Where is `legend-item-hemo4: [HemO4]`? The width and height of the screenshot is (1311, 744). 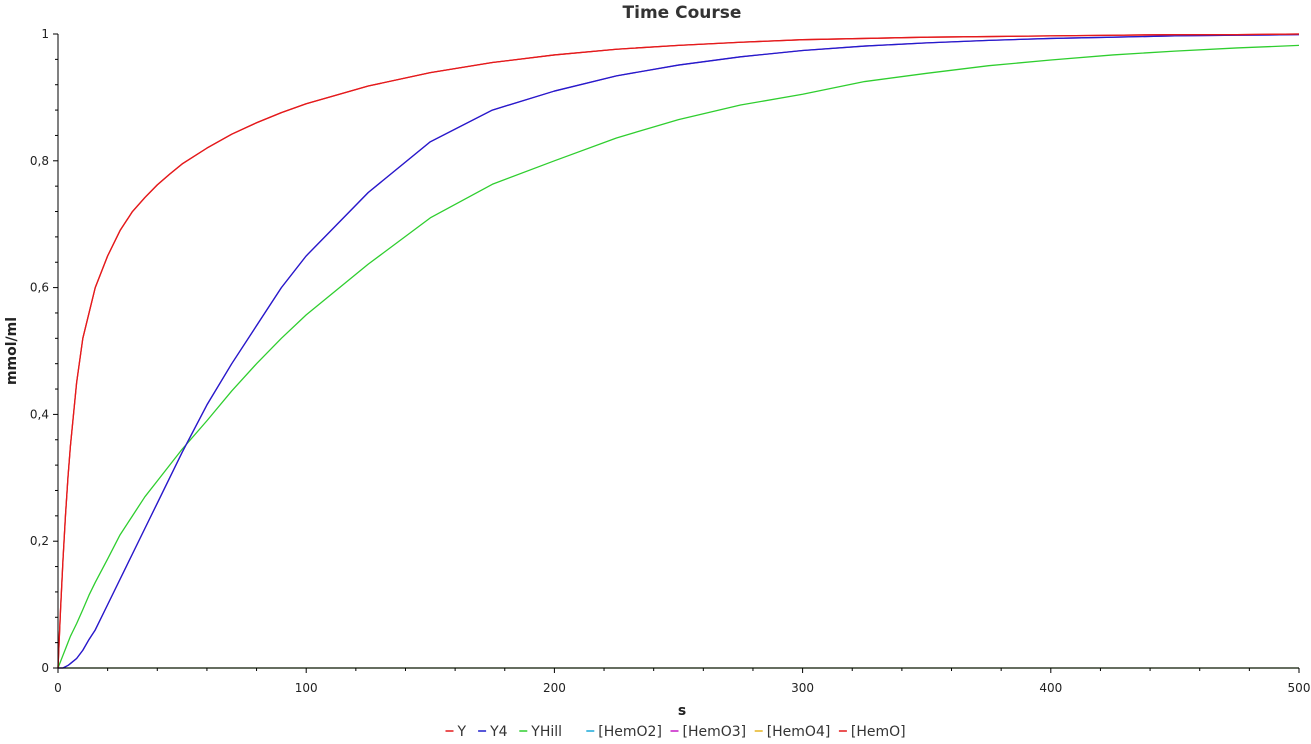
legend-item-hemo4: [HemO4] is located at coordinates (792, 732).